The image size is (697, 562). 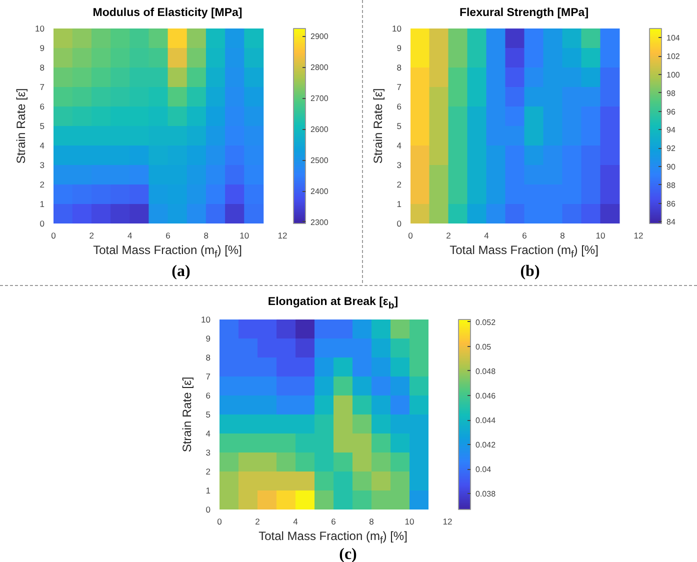 I want to click on color-bar-label: 100, so click(x=673, y=75).